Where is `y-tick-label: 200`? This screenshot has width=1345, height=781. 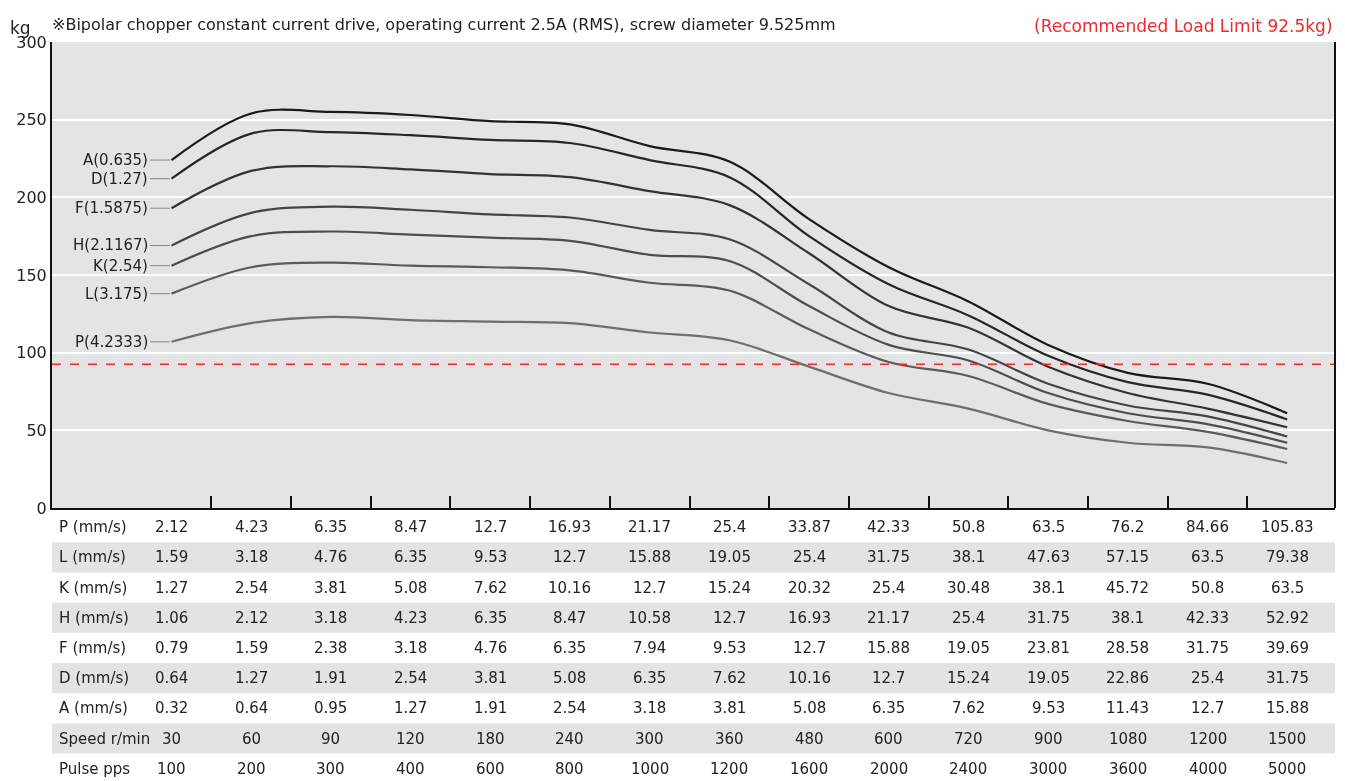 y-tick-label: 200 is located at coordinates (31, 197).